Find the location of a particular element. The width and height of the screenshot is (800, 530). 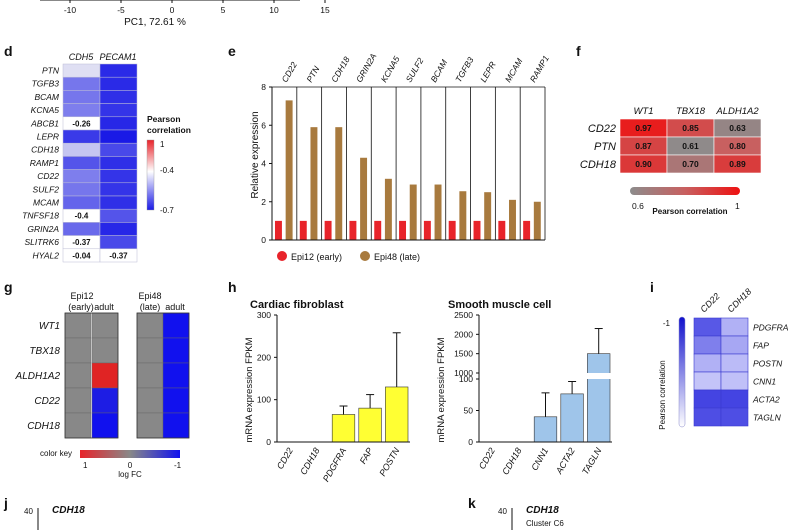

panel-f-row-label: CDH18 is located at coordinates (598, 165).